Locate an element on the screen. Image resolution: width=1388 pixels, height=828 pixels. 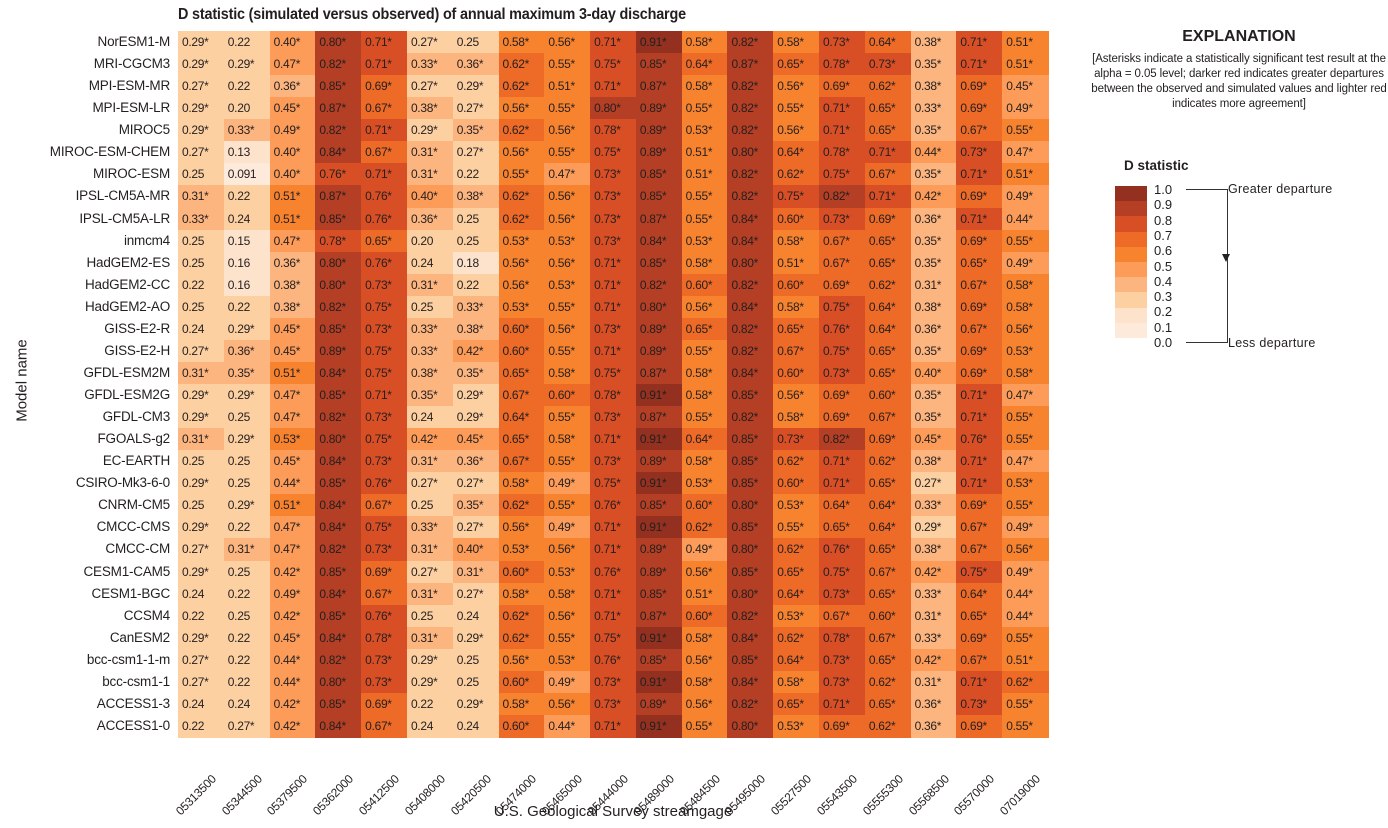
x-axis-label: U.S. Geological Survey streamgage is located at coordinates (613, 811).